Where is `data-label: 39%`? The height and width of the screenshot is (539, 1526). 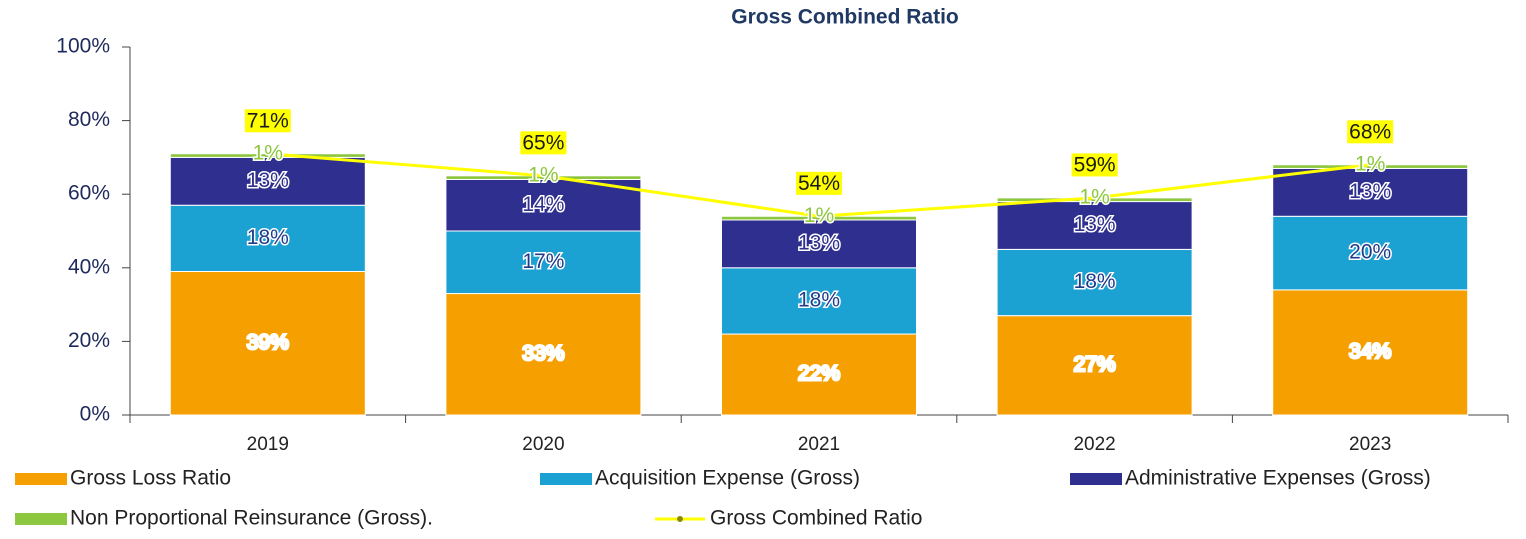
data-label: 39% is located at coordinates (268, 342).